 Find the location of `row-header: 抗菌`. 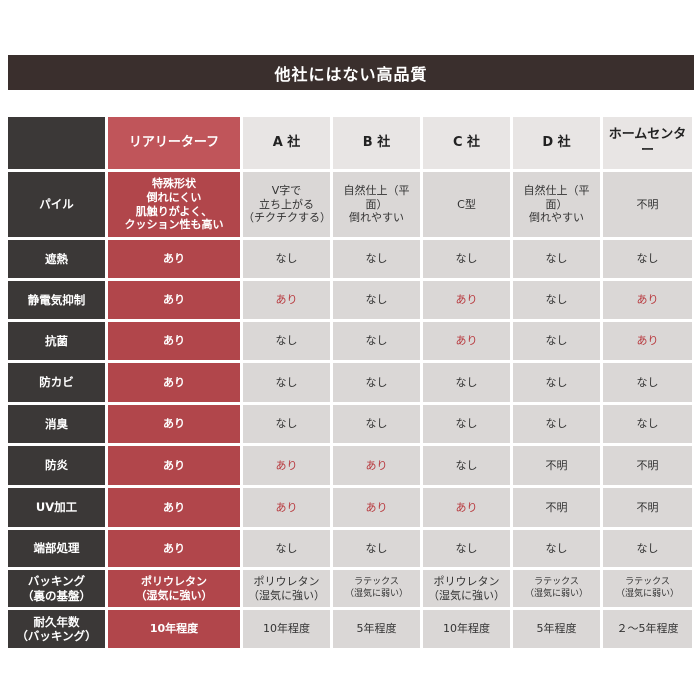

row-header: 抗菌 is located at coordinates (56, 341).